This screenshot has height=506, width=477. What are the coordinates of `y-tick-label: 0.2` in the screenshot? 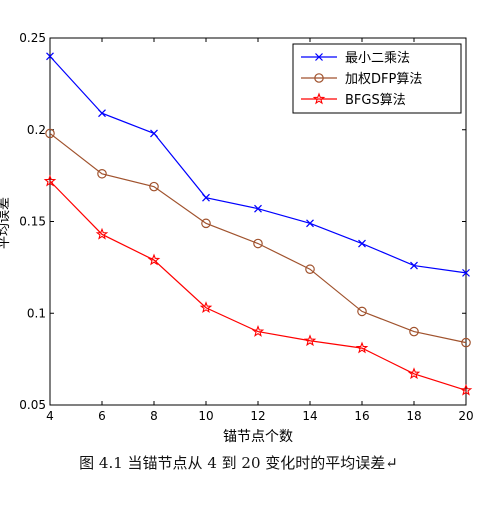 It's located at (36, 130).